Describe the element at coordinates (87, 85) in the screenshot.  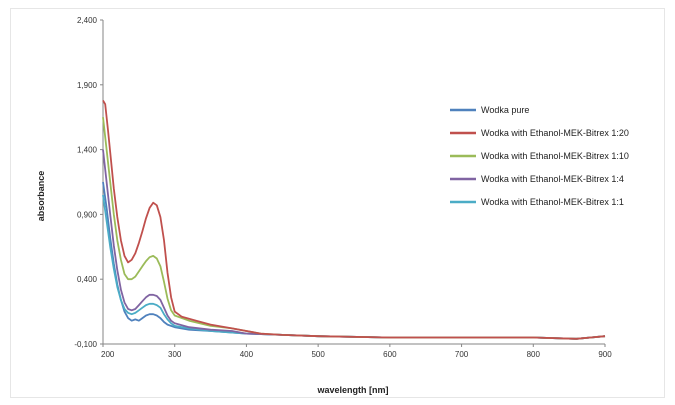
I see `y-tick-label: 1,900` at that location.